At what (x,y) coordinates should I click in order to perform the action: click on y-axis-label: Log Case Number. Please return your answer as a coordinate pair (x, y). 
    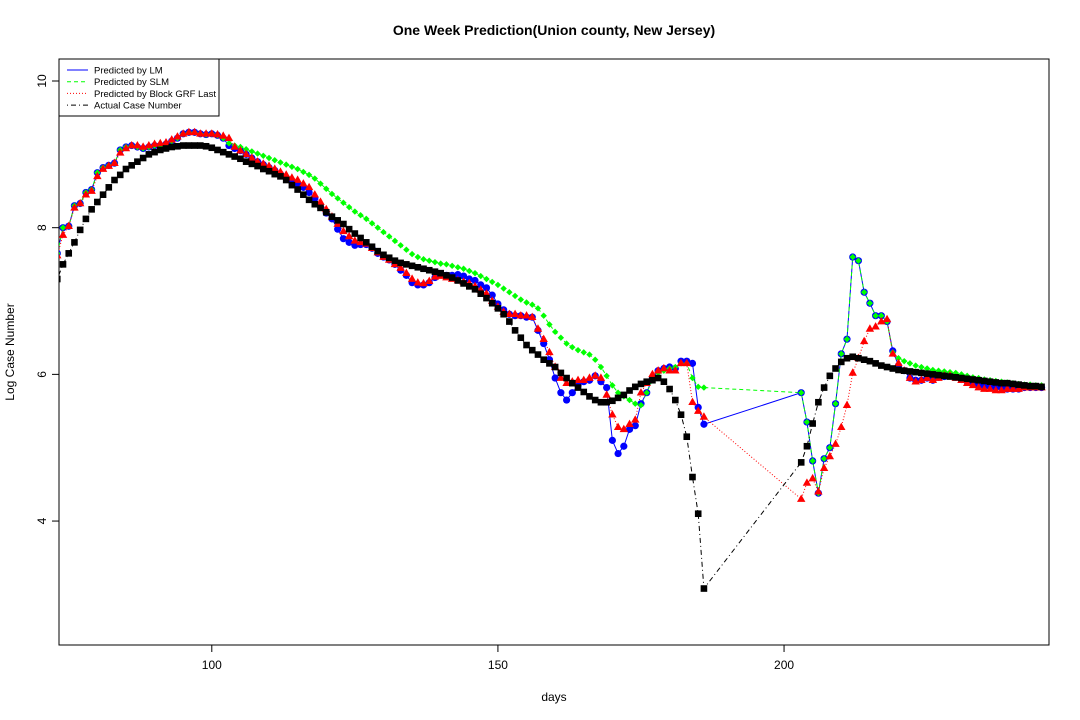
    Looking at the image, I should click on (10, 351).